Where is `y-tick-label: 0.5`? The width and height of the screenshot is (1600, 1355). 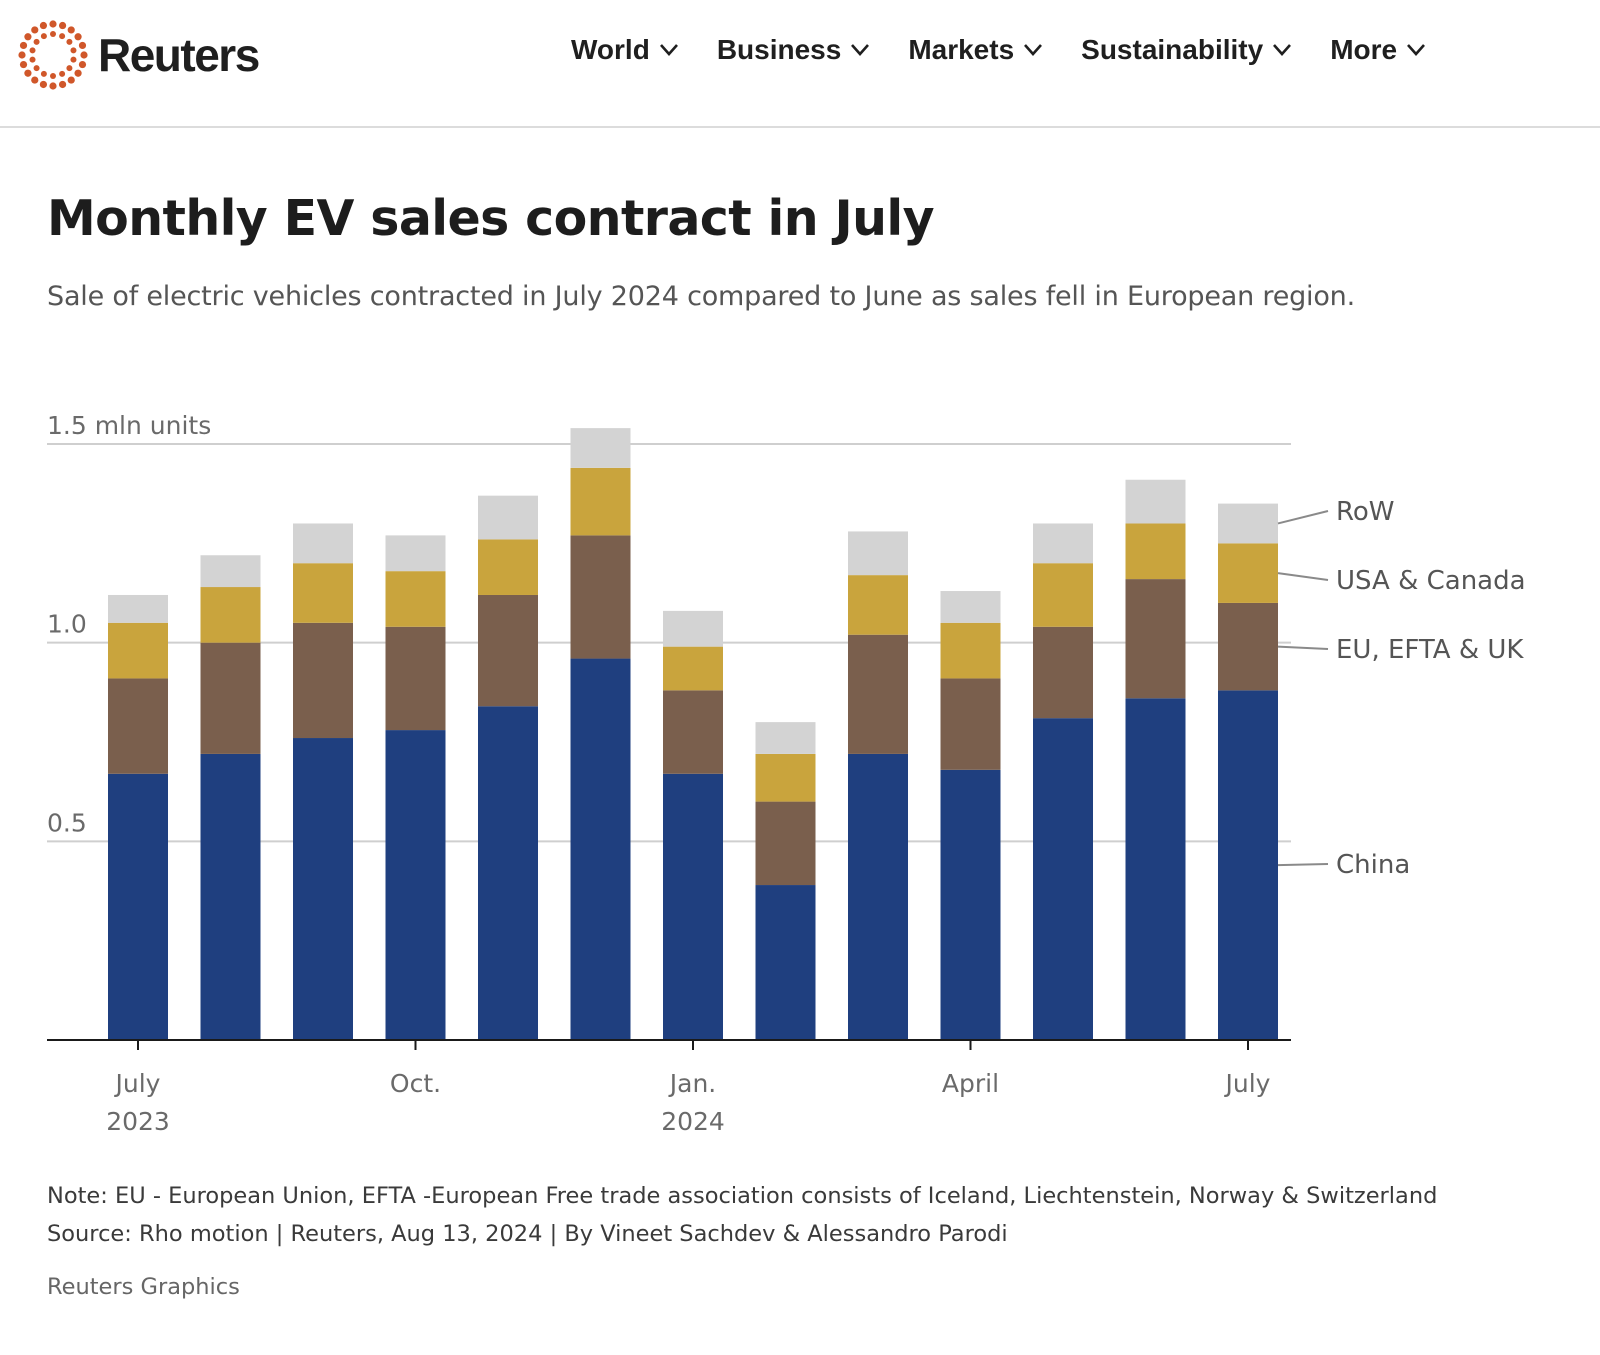
y-tick-label: 0.5 is located at coordinates (67, 822).